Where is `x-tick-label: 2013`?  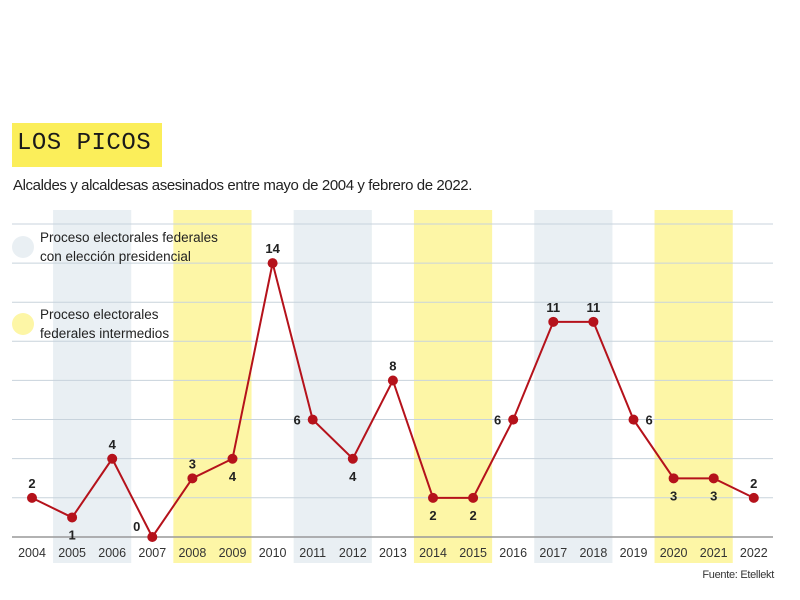 x-tick-label: 2013 is located at coordinates (393, 553).